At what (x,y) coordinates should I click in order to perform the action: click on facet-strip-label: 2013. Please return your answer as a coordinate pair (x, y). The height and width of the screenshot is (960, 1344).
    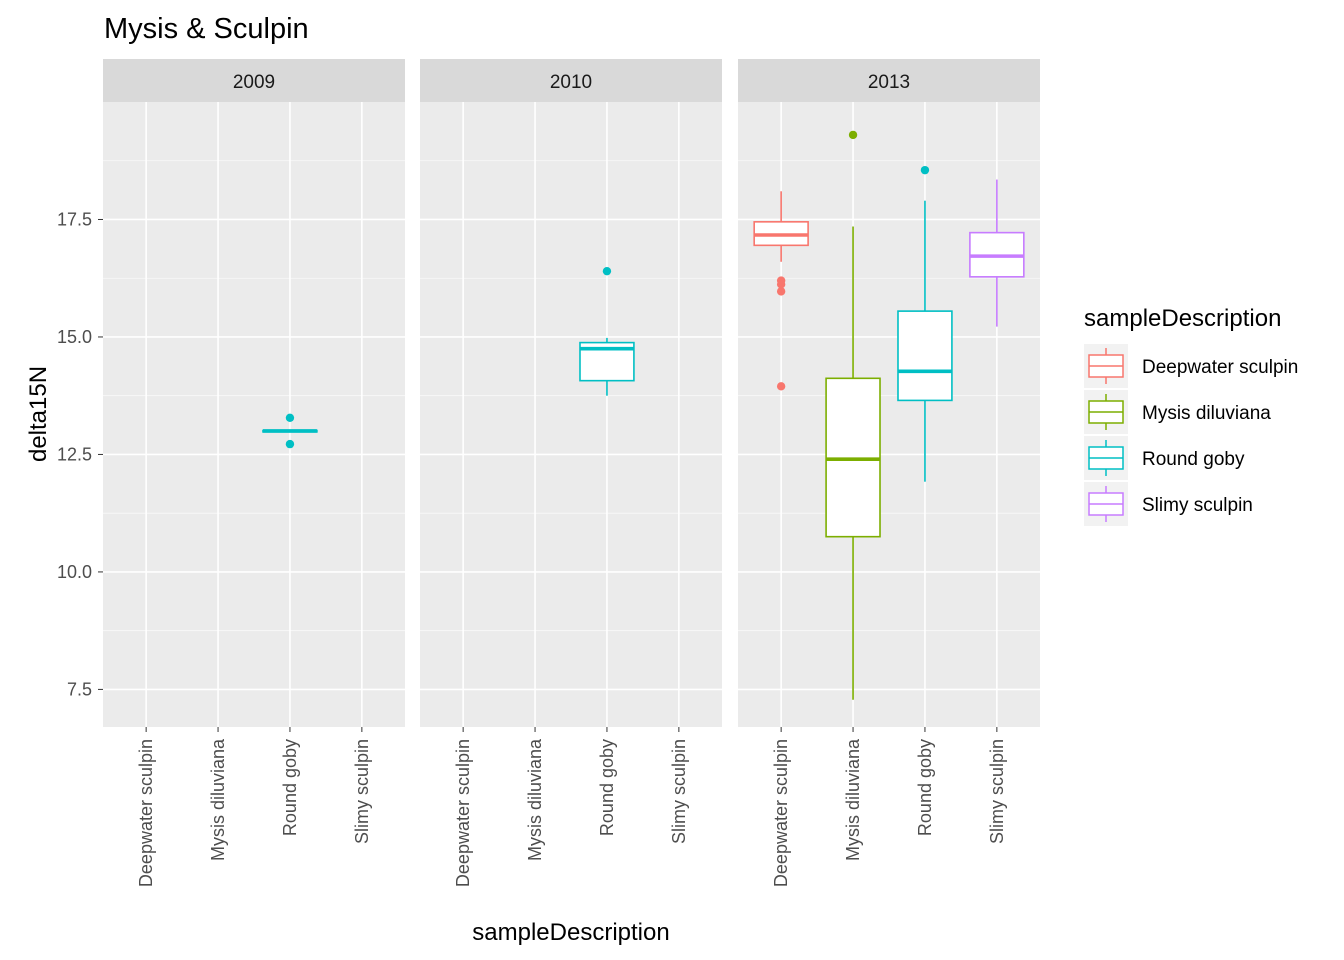
    Looking at the image, I should click on (889, 82).